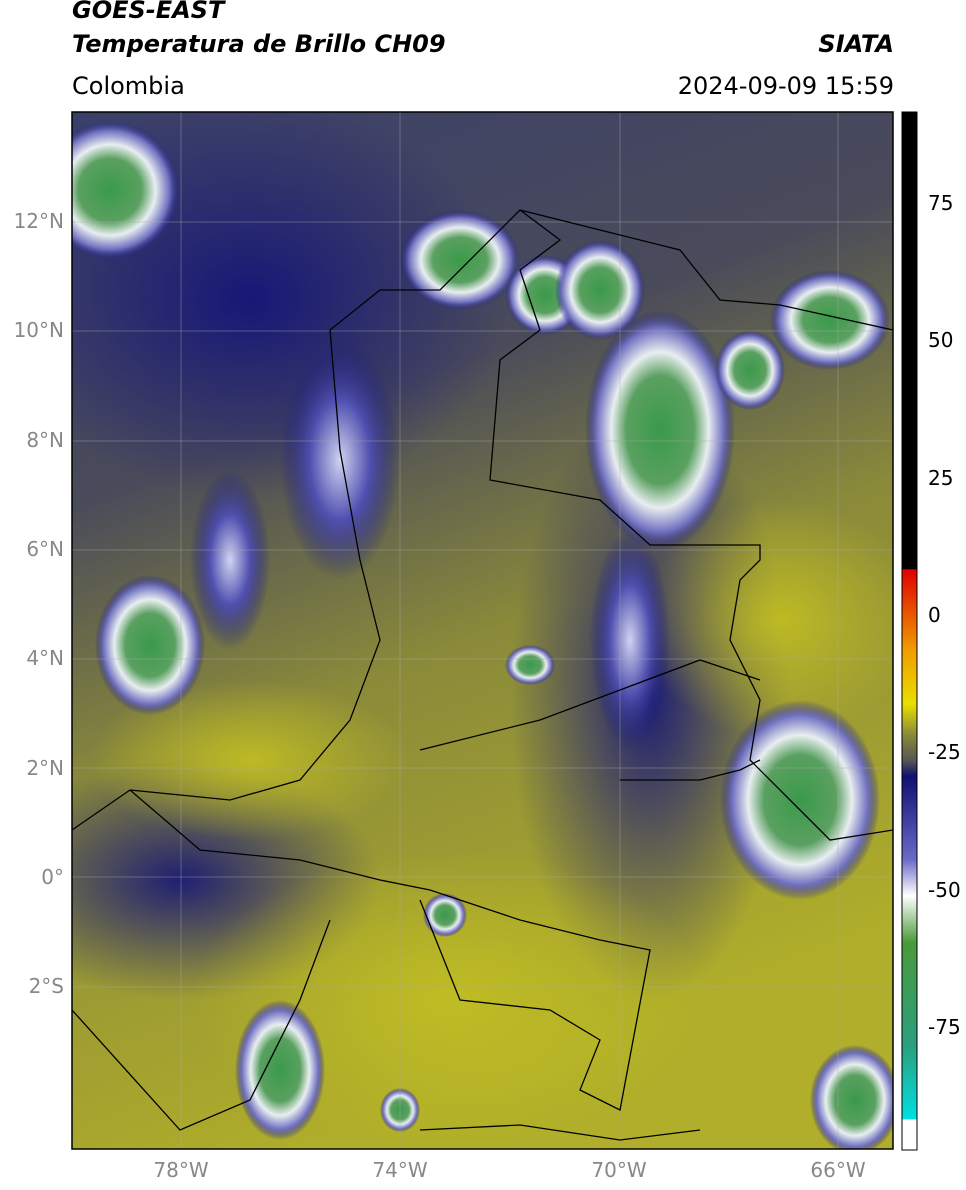 The width and height of the screenshot is (966, 1190). Describe the element at coordinates (941, 477) in the screenshot. I see `colorbar-tick-label: 25` at that location.